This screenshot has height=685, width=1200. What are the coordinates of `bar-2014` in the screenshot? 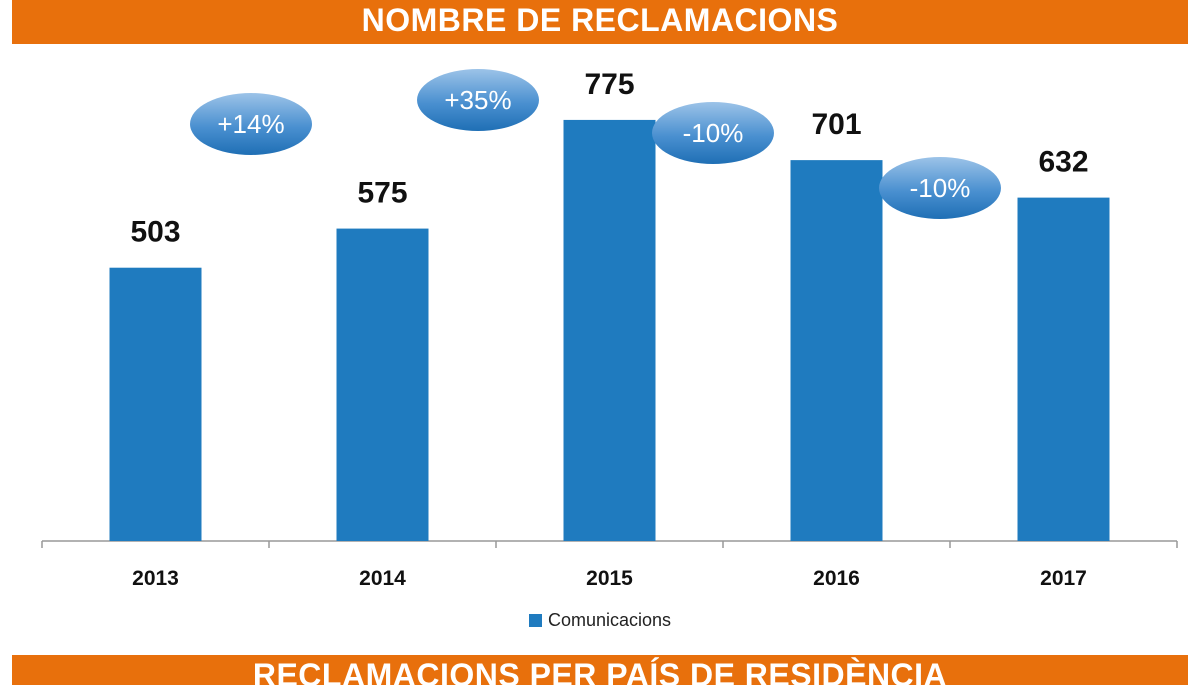 It's located at (382, 385).